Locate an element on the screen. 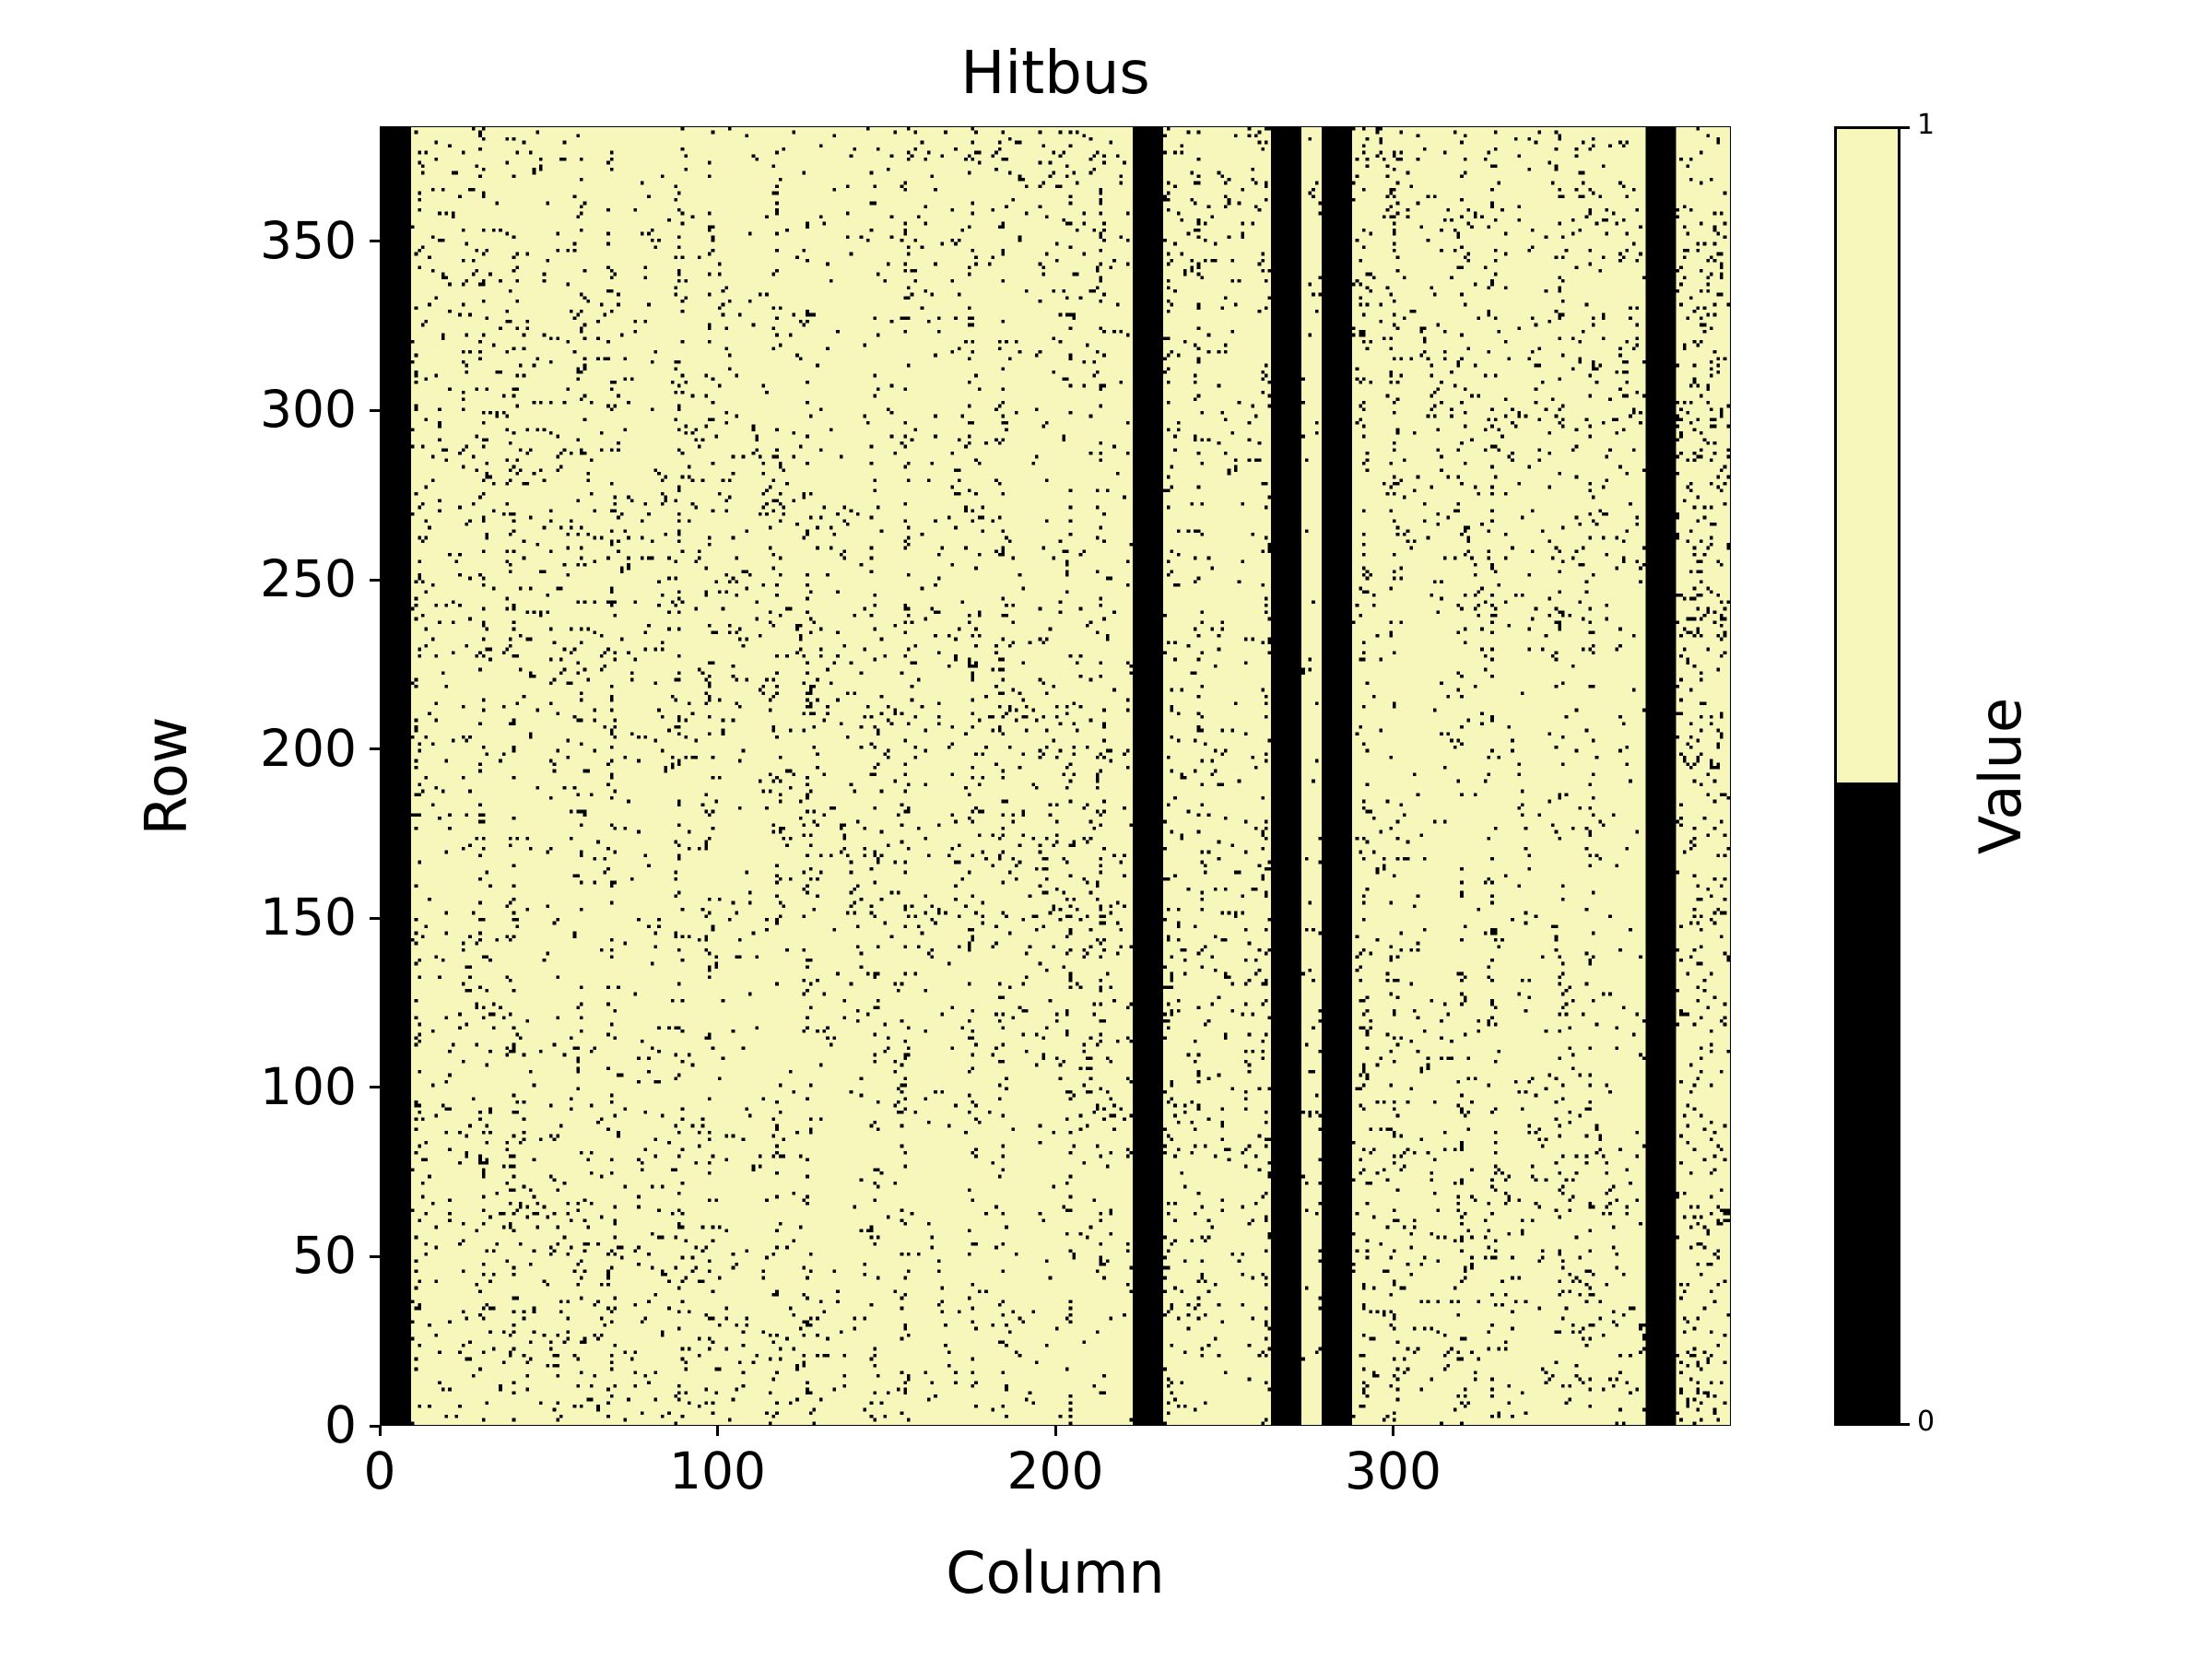  colorbar is located at coordinates (1867, 776).